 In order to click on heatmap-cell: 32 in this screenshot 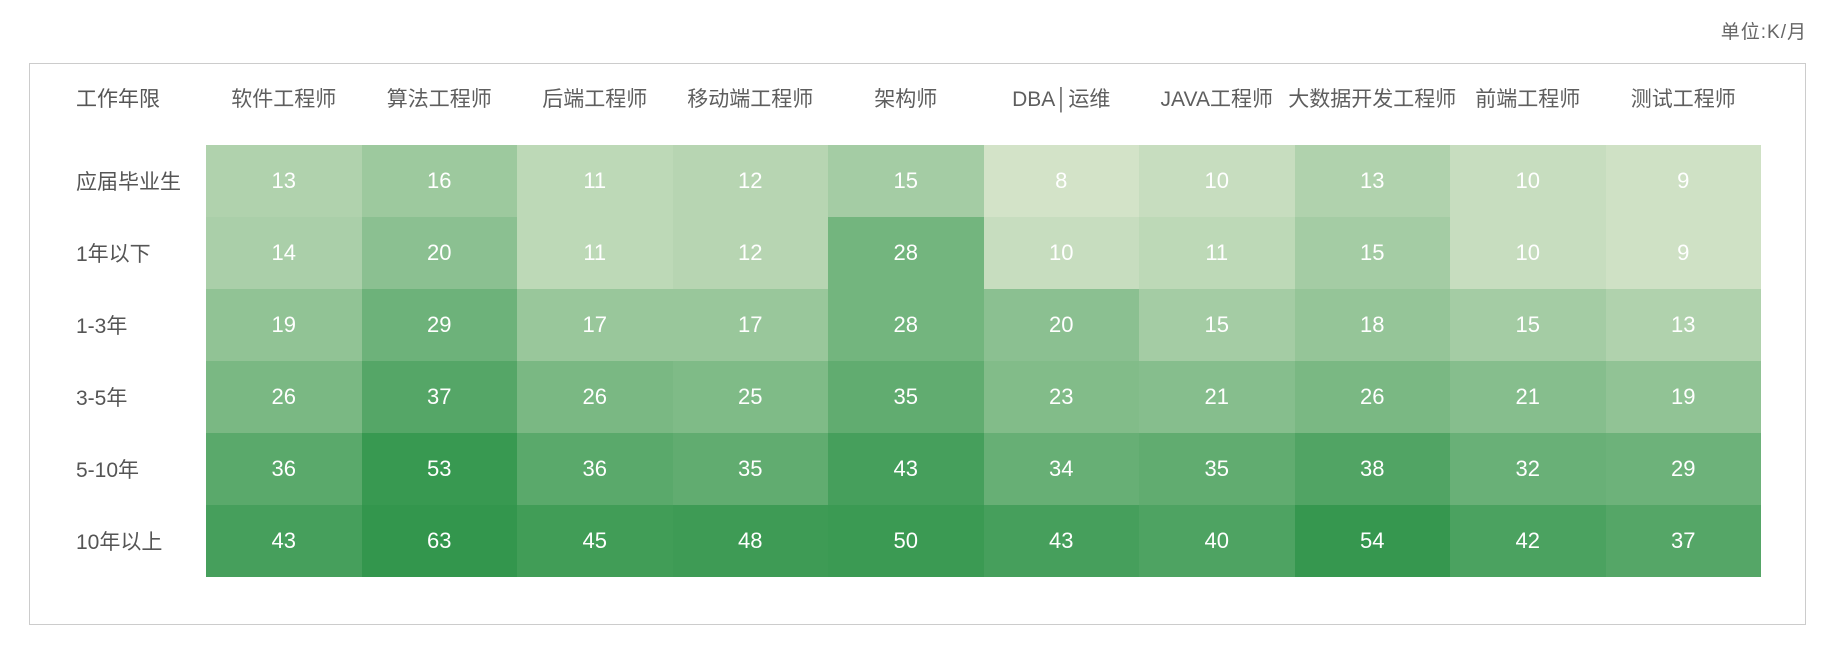, I will do `click(1528, 469)`.